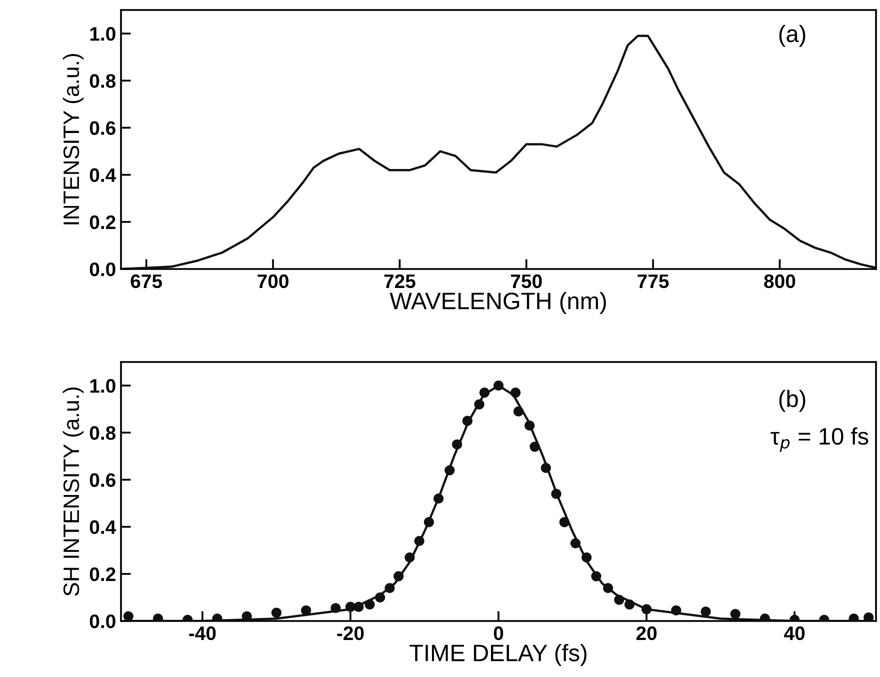 The width and height of the screenshot is (880, 677). I want to click on annotation: τ$_{p}$ = 10 fs, so click(819, 439).